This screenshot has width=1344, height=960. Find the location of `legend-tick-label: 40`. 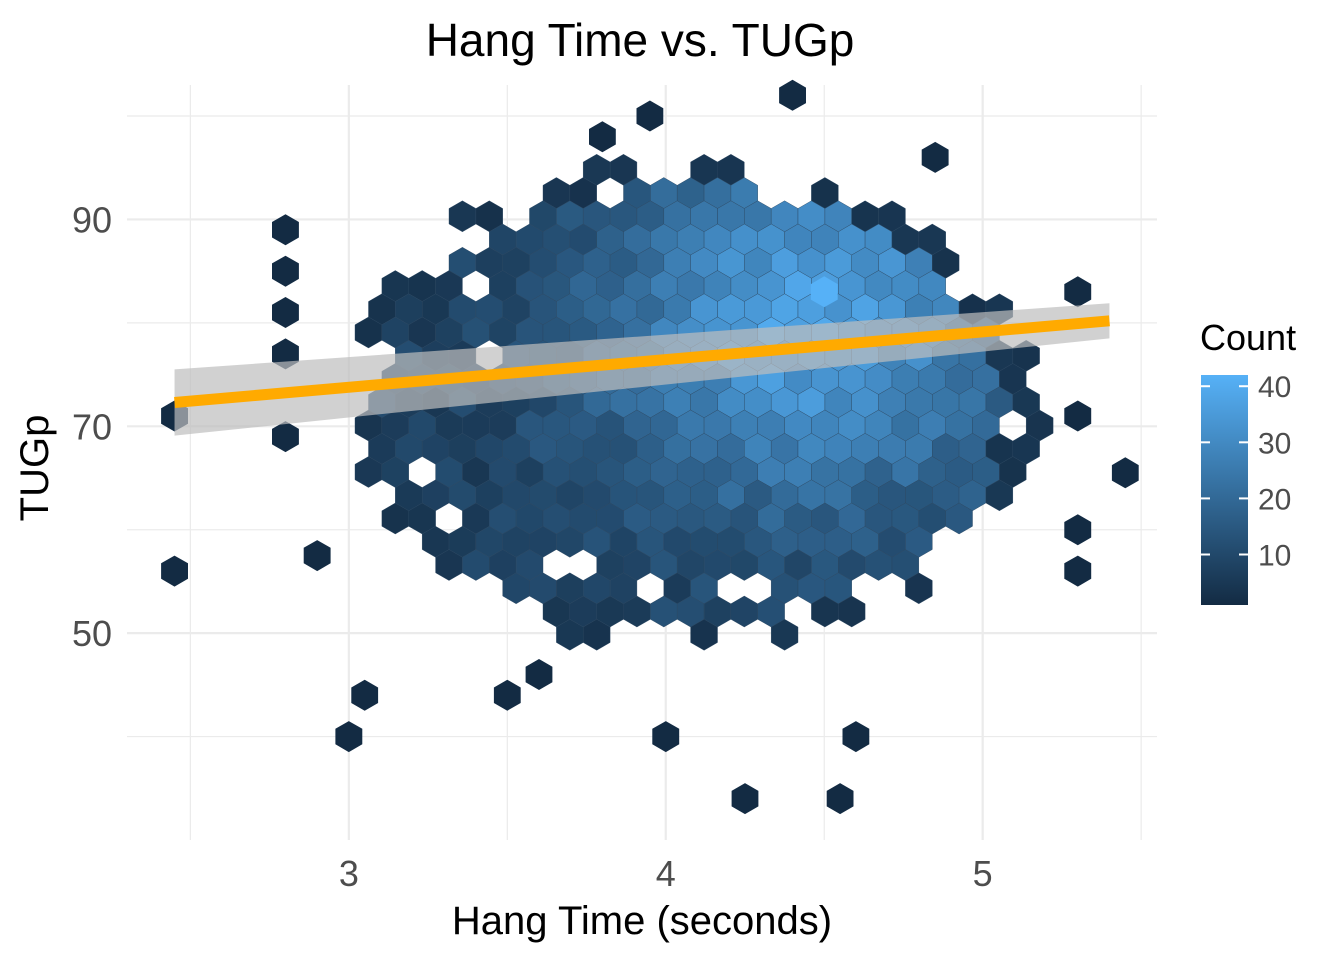

legend-tick-label: 40 is located at coordinates (1274, 387).